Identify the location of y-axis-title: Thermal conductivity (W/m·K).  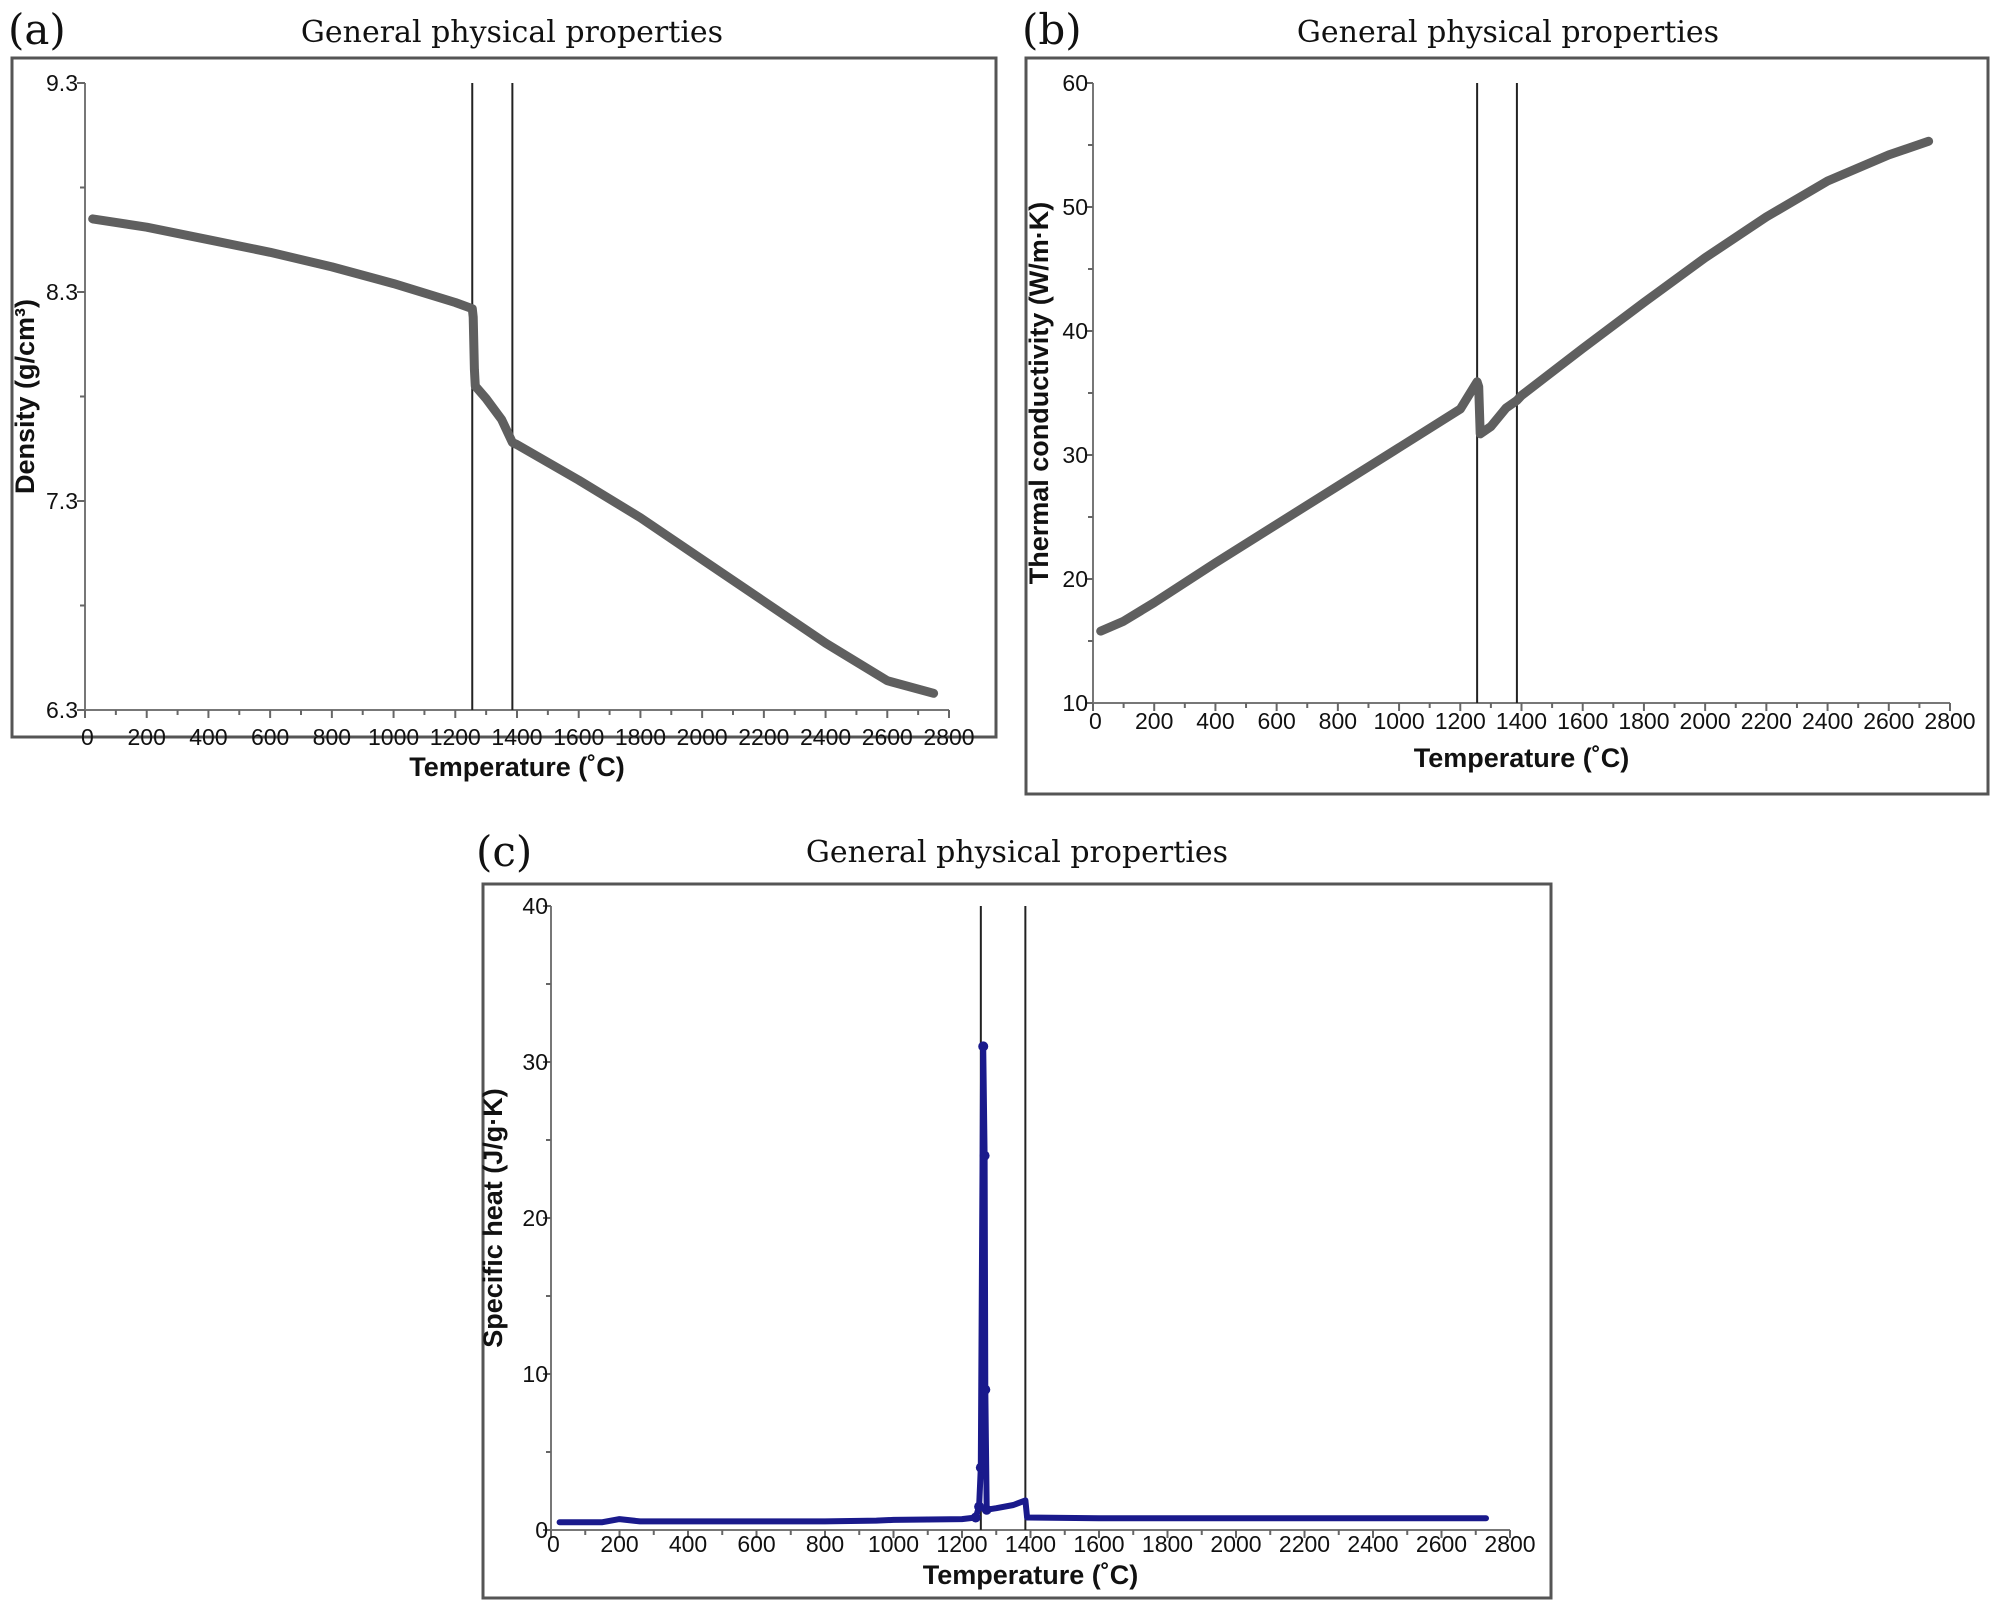
(1039, 393).